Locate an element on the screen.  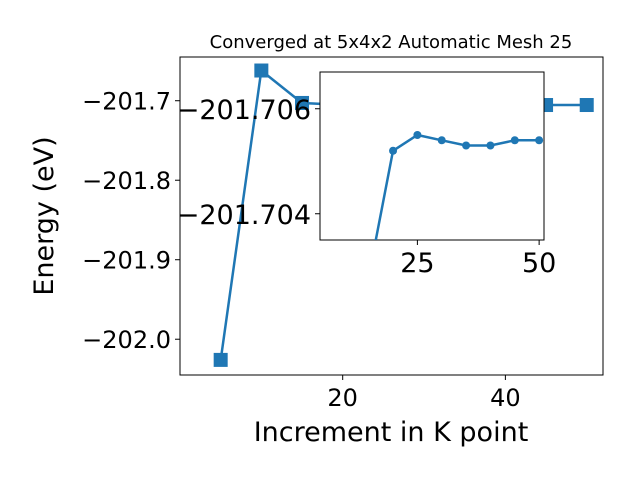
inset-x-tick-label: 50 is located at coordinates (539, 263).